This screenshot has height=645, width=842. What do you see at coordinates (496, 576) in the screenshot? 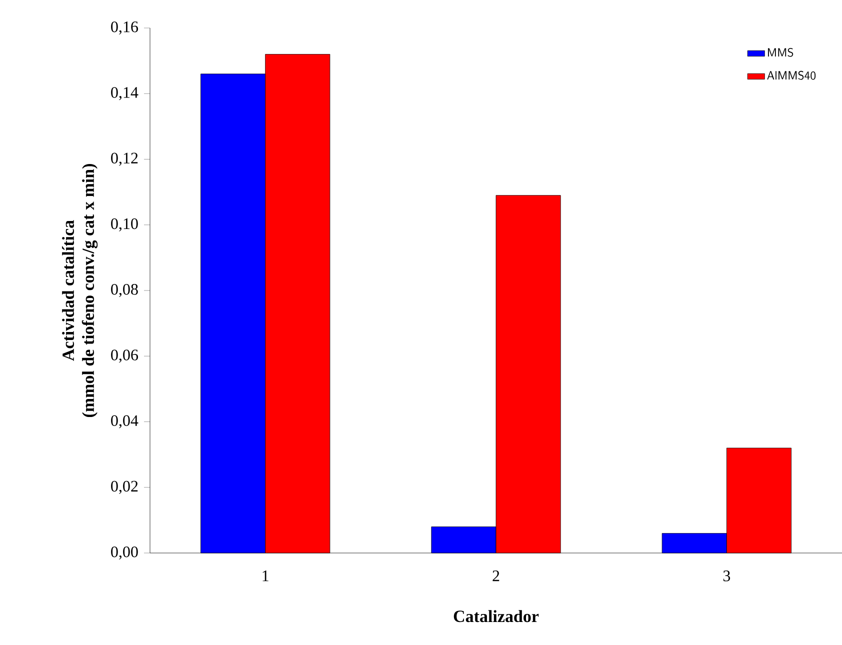
I see `x-tick-label: 2` at bounding box center [496, 576].